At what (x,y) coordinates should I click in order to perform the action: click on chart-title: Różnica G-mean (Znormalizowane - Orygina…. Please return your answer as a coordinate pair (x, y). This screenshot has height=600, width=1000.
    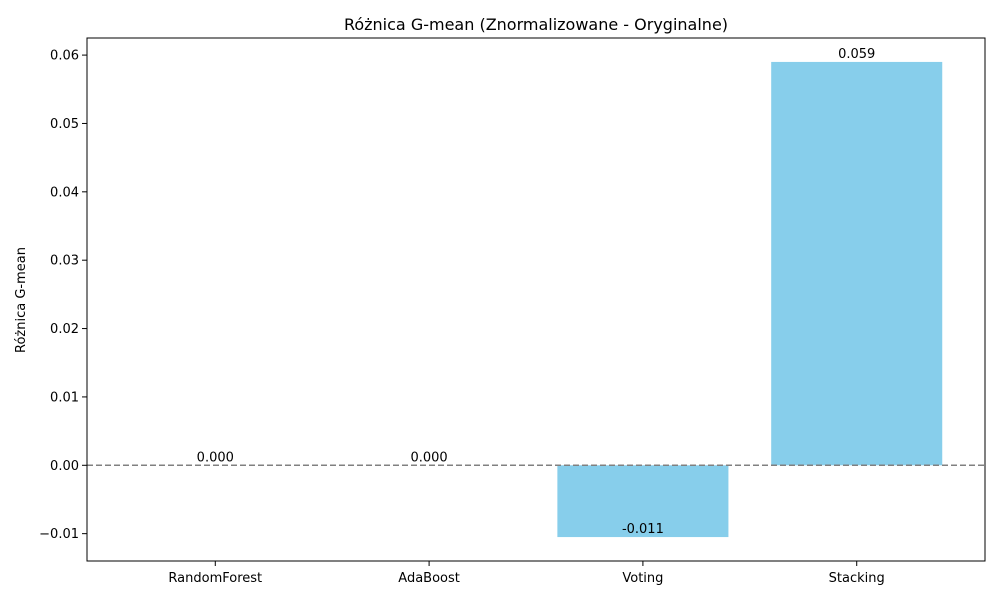
    Looking at the image, I should click on (536, 24).